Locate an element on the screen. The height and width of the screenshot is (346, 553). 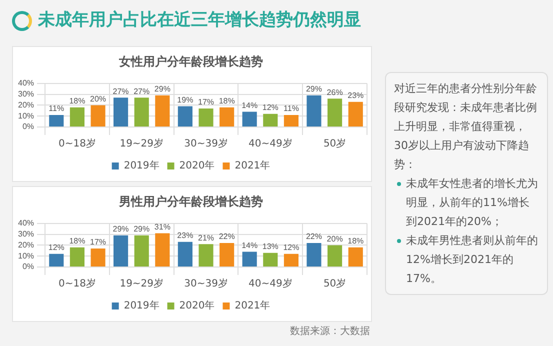
data-label: 31% is located at coordinates (162, 227).